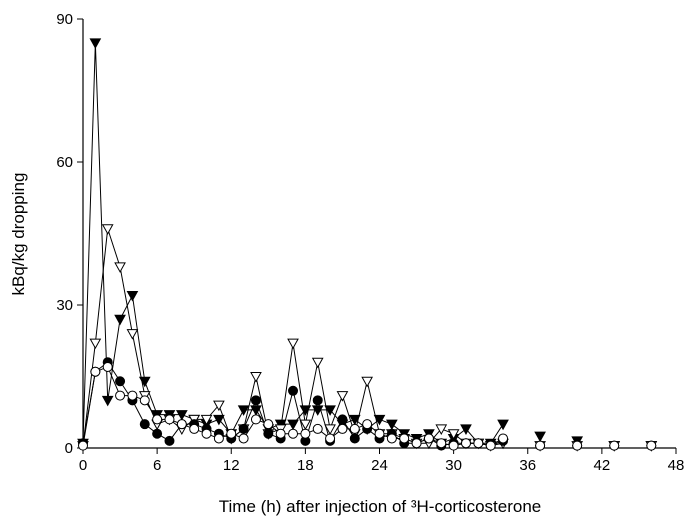 The height and width of the screenshot is (525, 689). What do you see at coordinates (18, 234) in the screenshot?
I see `y-axis-title: kBq/kg dropping` at bounding box center [18, 234].